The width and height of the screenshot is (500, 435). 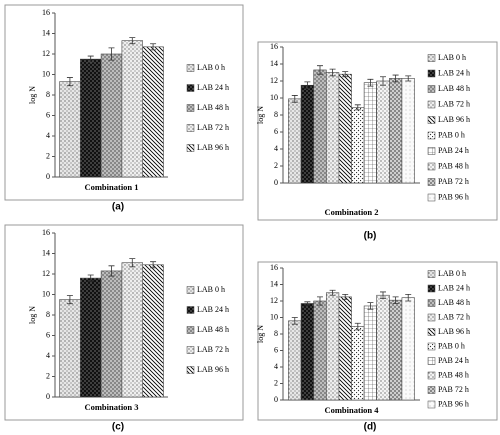 What do you see at coordinates (118, 207) in the screenshot?
I see `panel-label: (a)` at bounding box center [118, 207].